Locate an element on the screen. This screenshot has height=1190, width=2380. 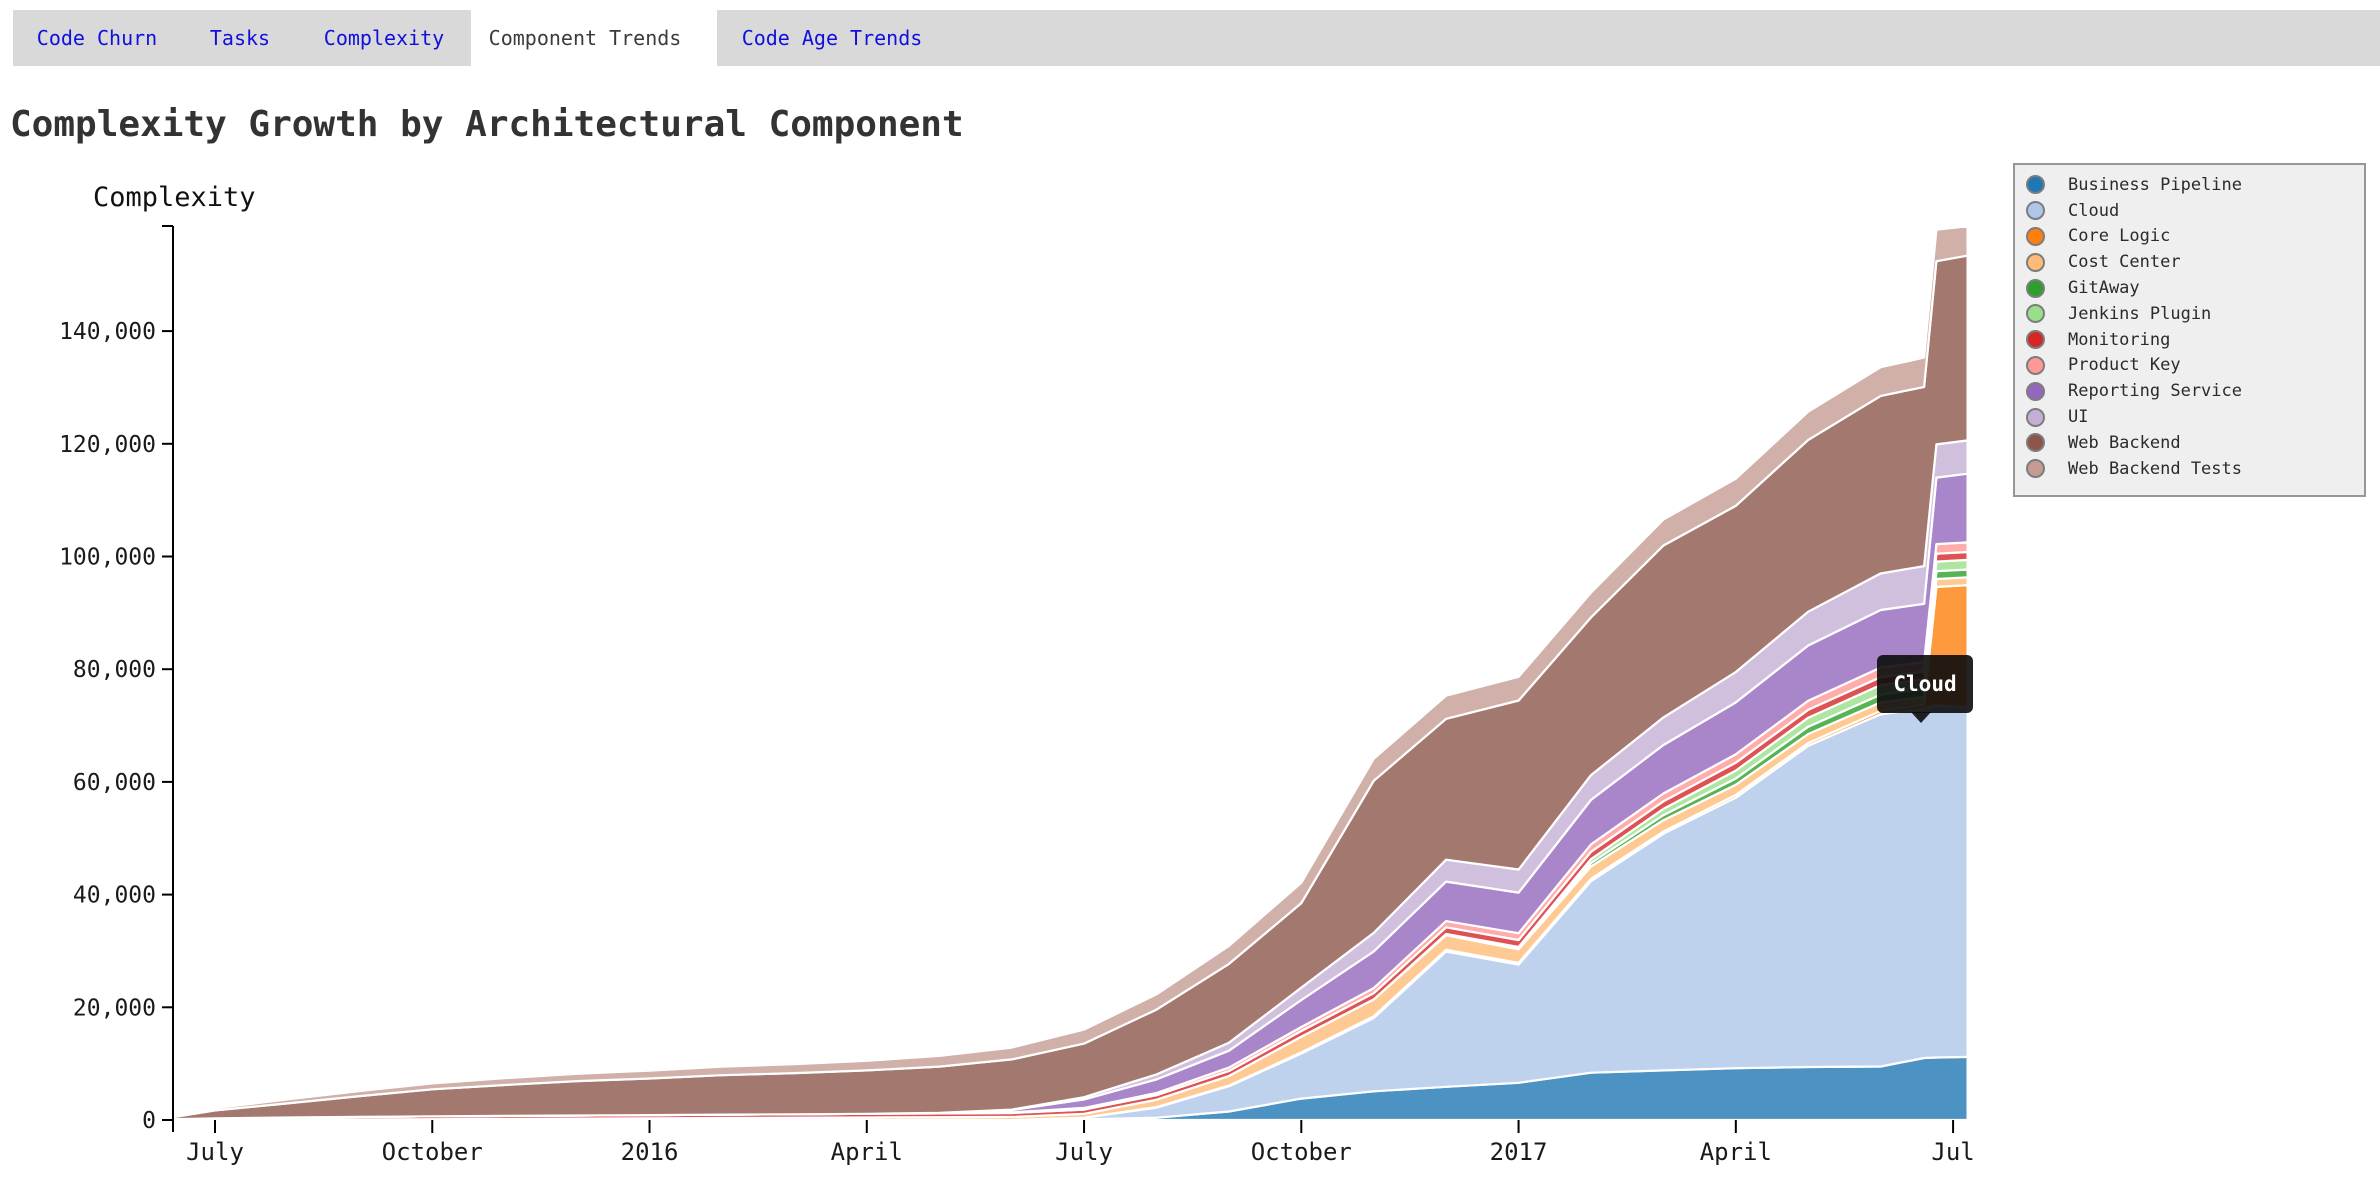
legend-item-cloud: Cloud is located at coordinates (2189, 211).